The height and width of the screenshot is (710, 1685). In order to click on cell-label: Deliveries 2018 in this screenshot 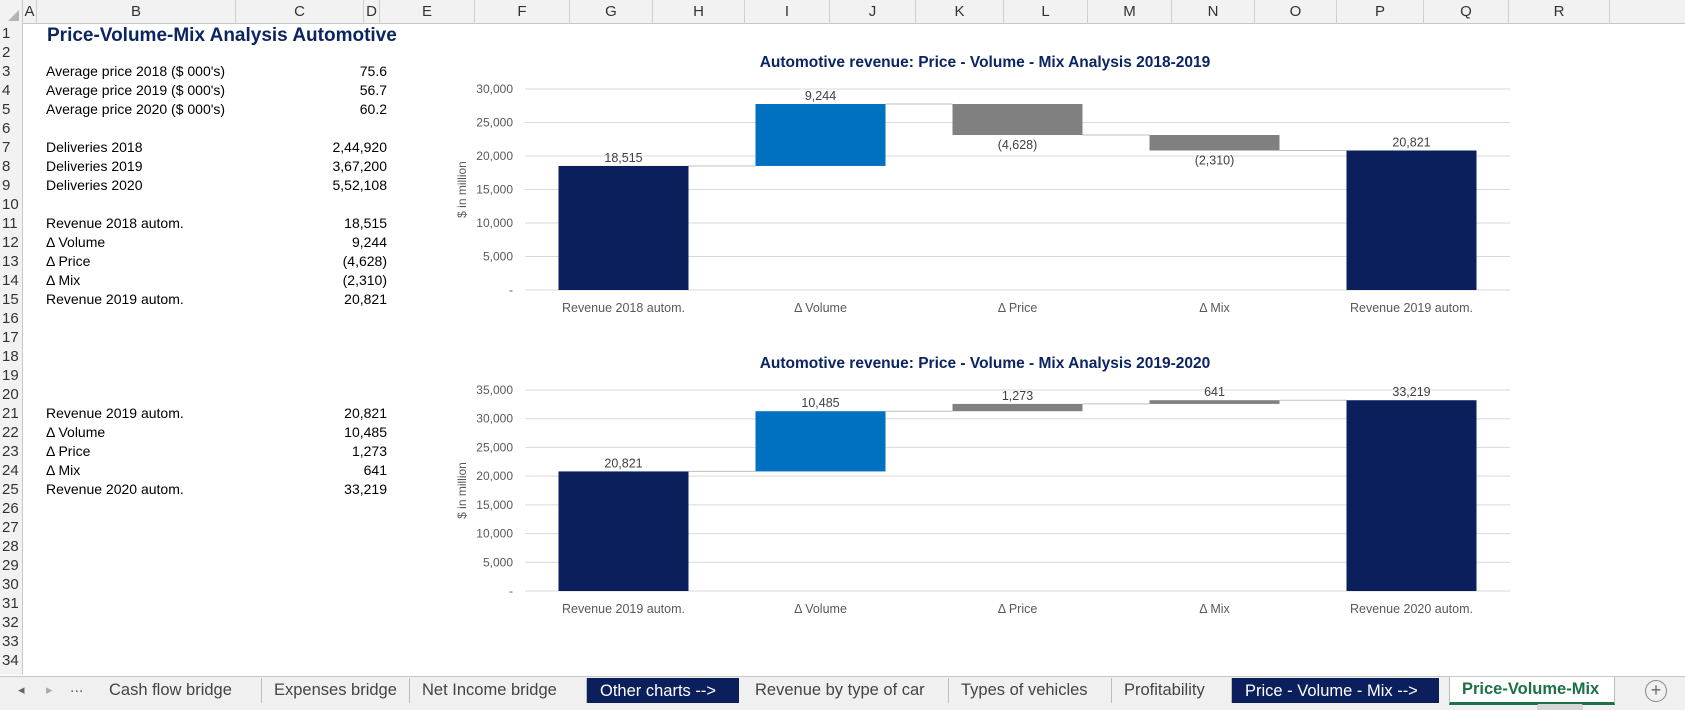, I will do `click(94, 147)`.